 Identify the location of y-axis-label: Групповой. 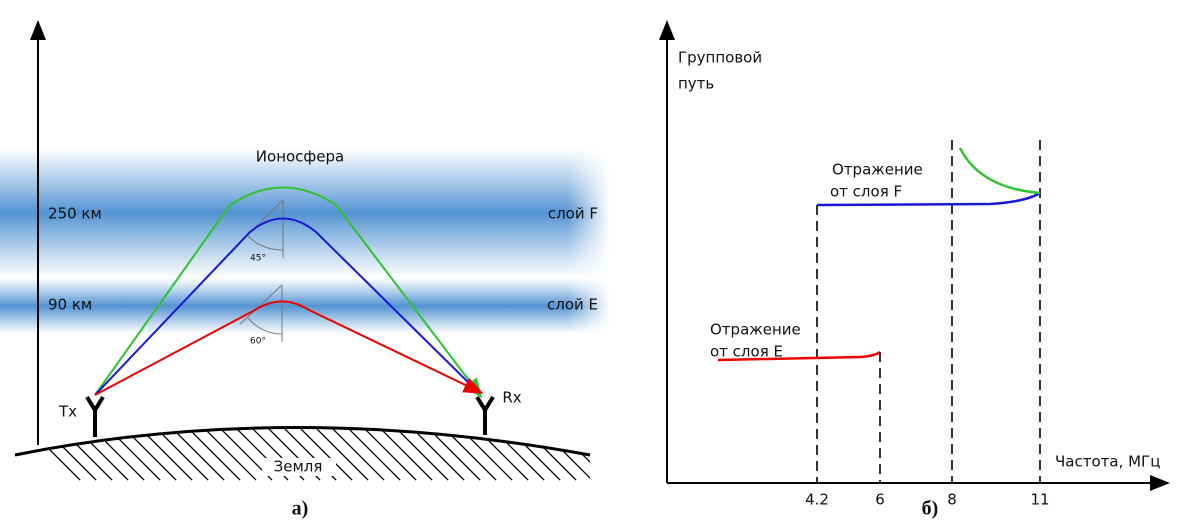
(720, 58).